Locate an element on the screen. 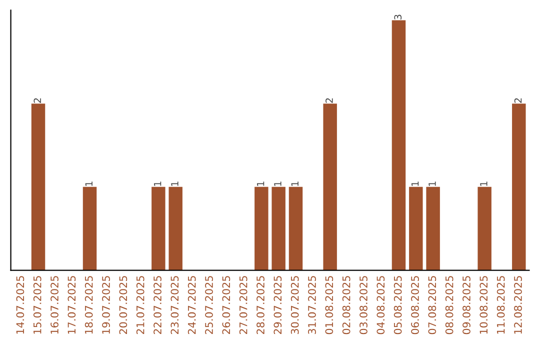  x-tick-label: 31.07.2025 is located at coordinates (312, 305).